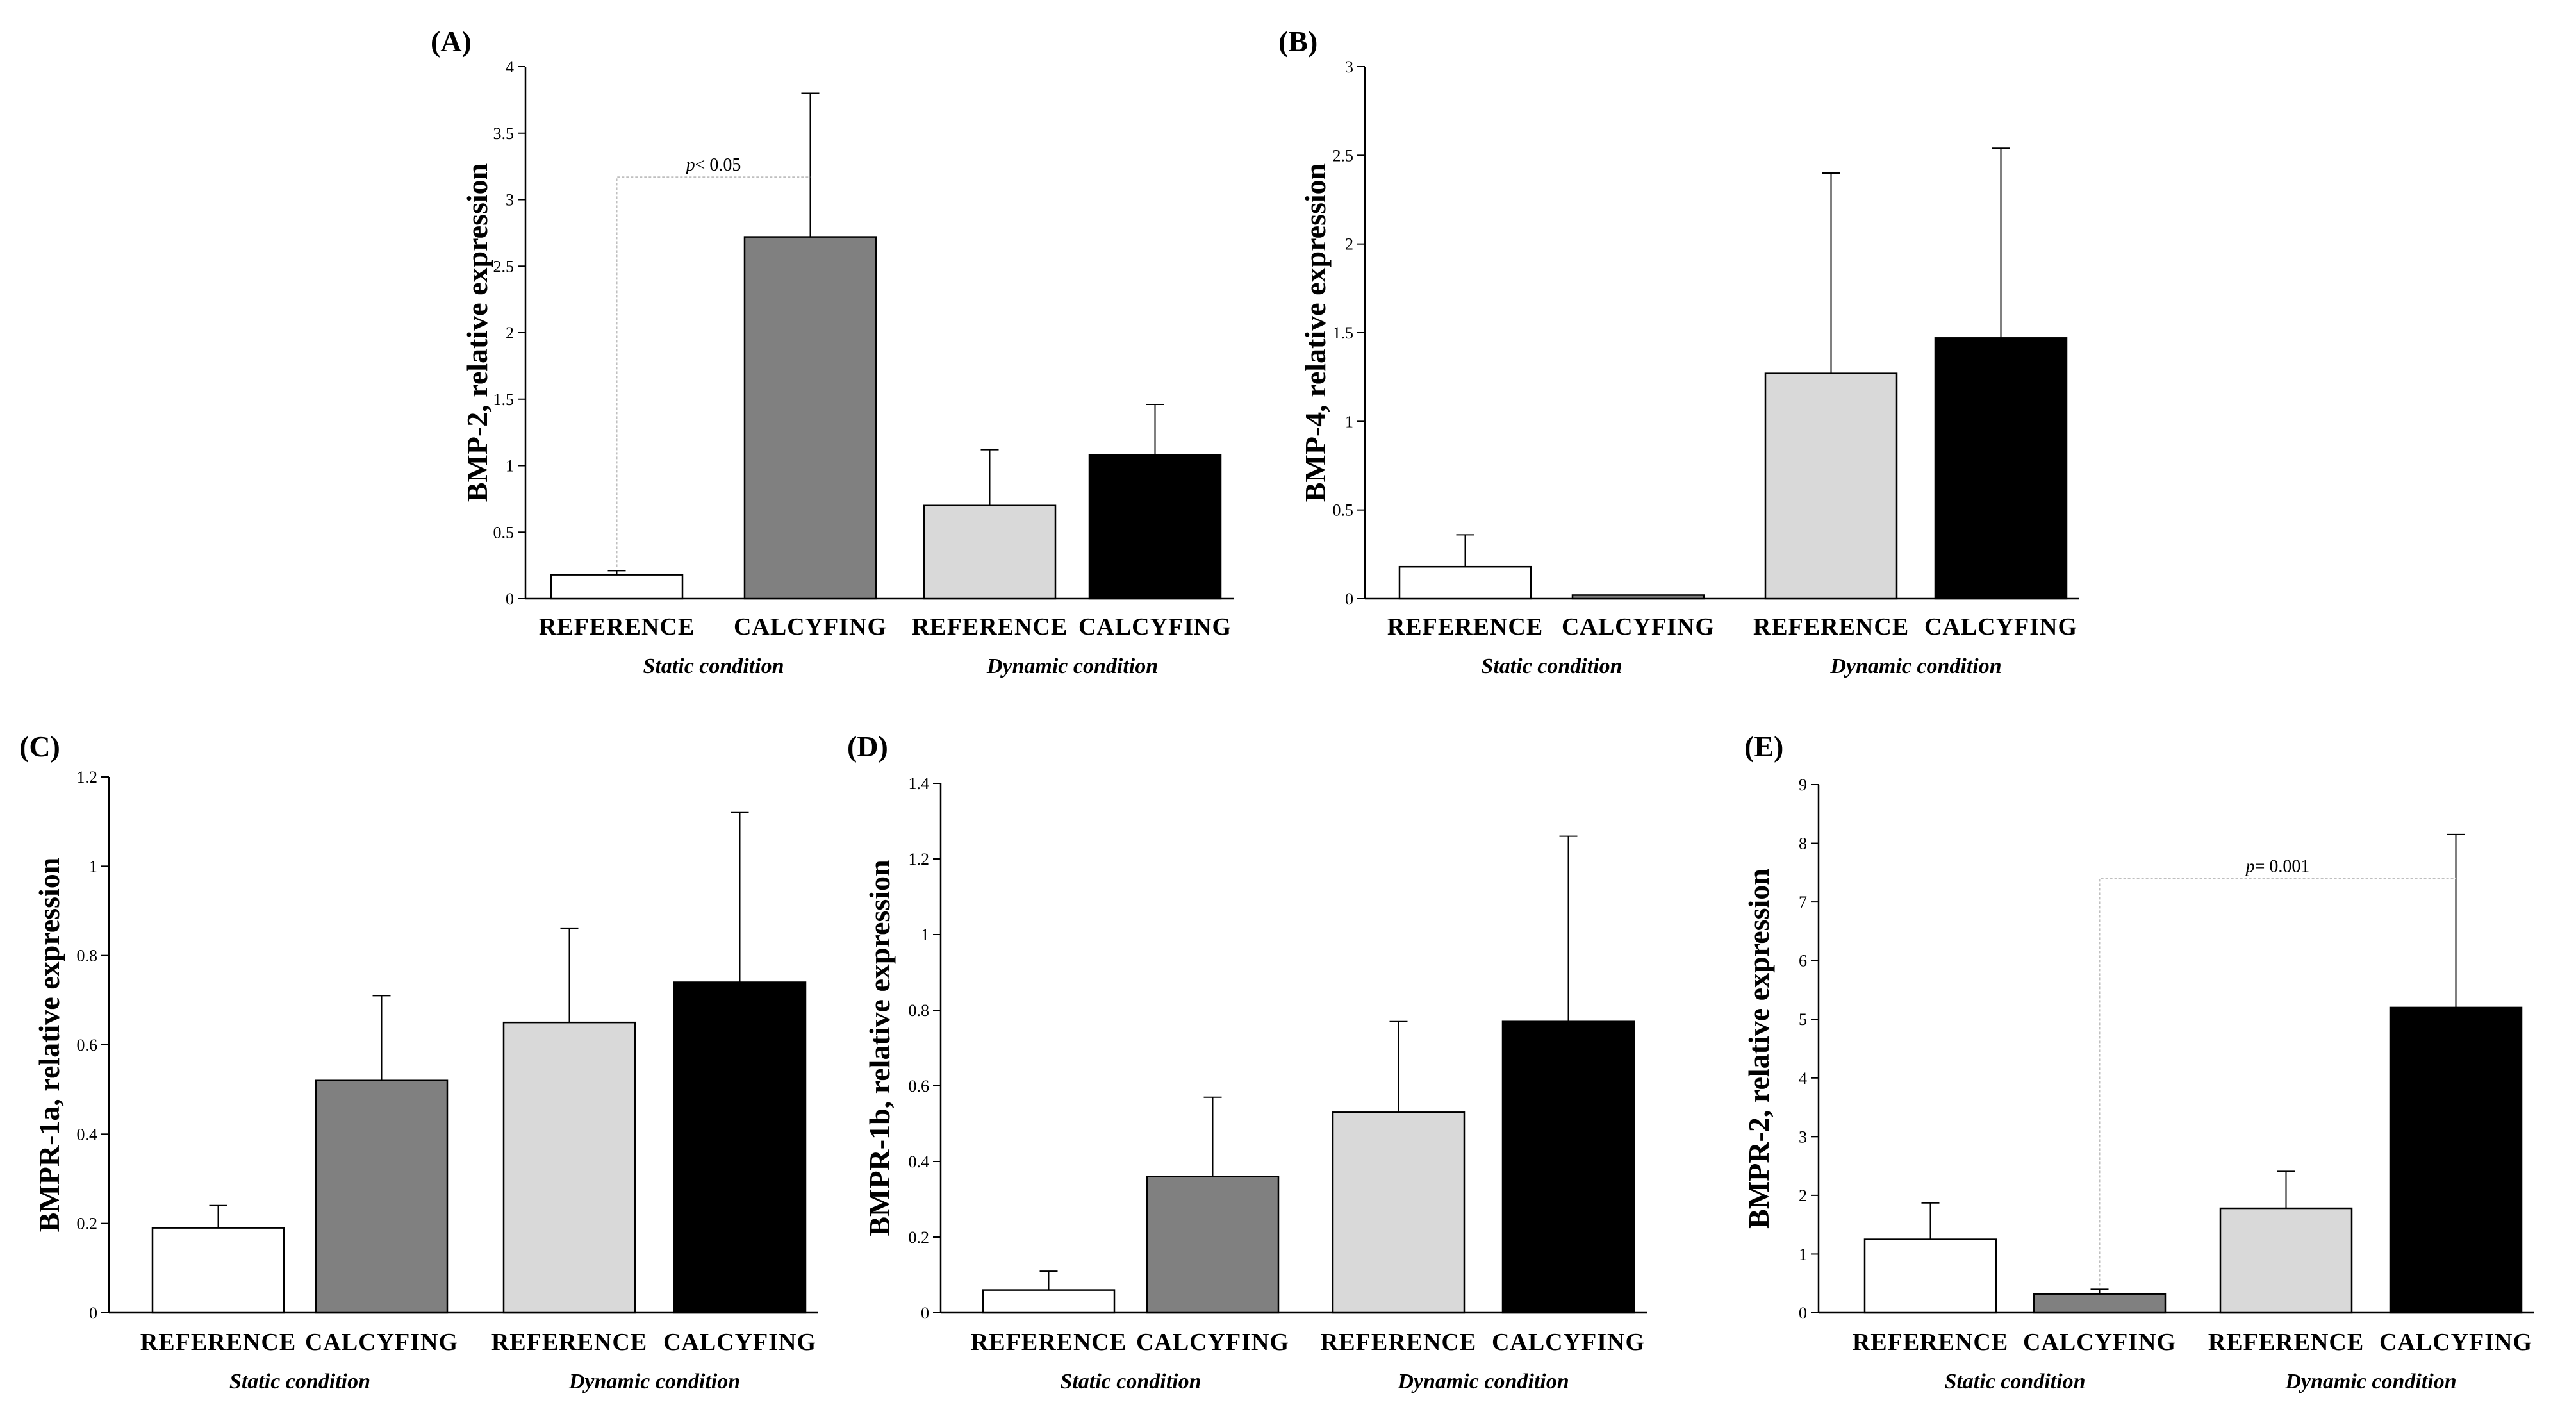  Describe the element at coordinates (1758, 1049) in the screenshot. I see `y-axis-label: BMPR-2, relative expression` at that location.